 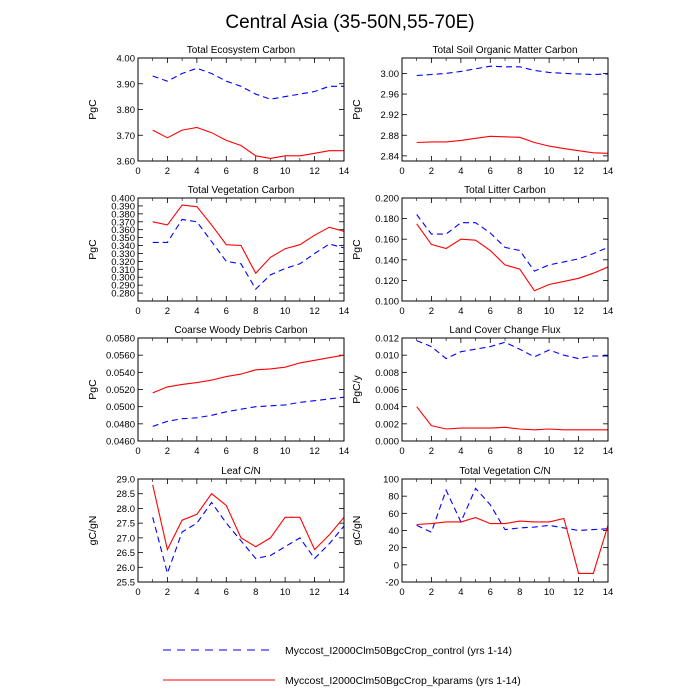 I want to click on y-tick-label: 0.160, so click(x=387, y=240).